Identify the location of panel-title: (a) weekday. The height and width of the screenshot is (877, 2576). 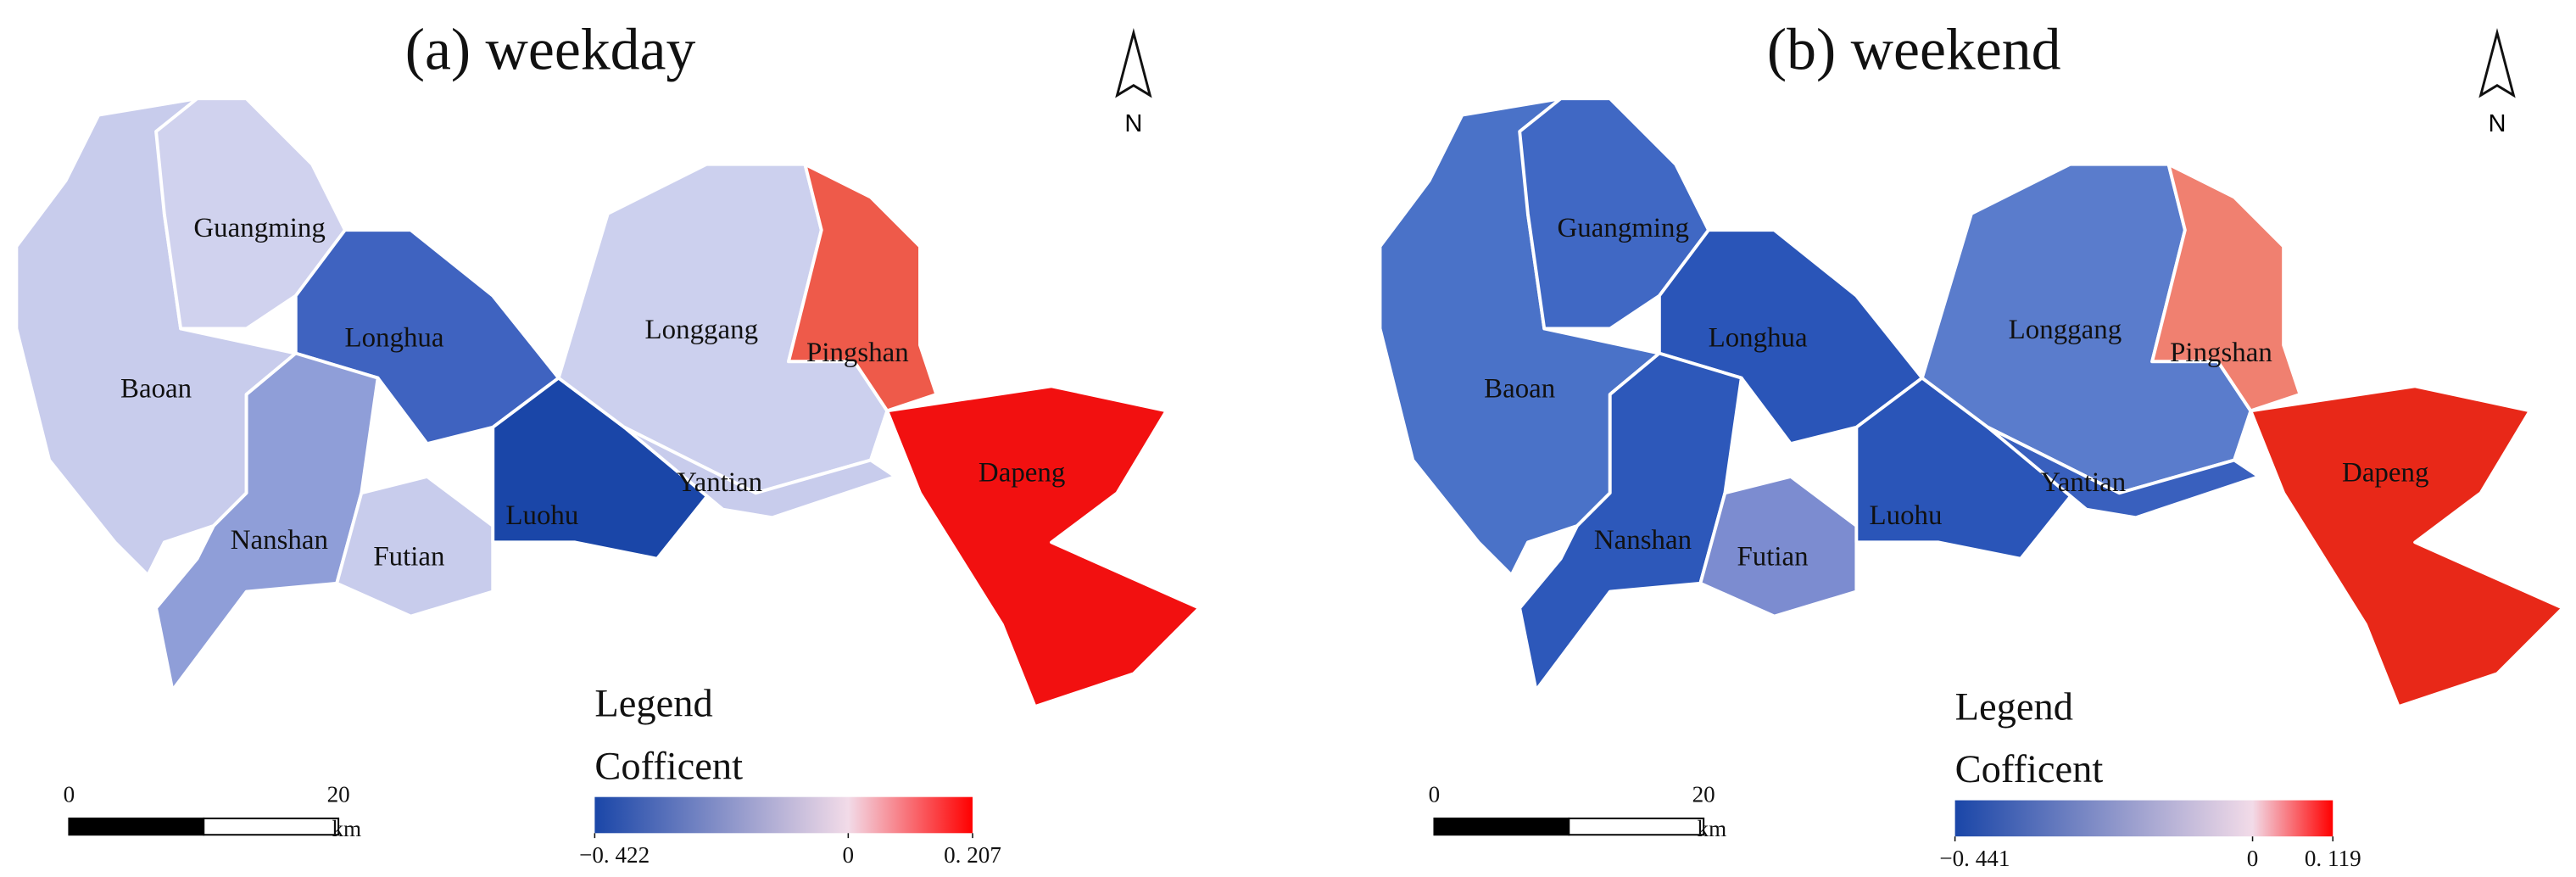
(550, 49).